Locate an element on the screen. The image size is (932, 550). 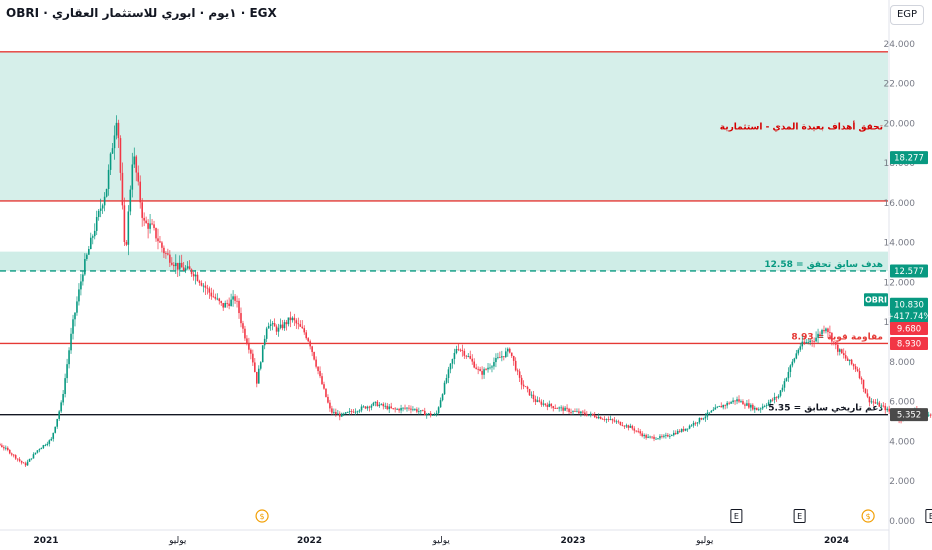
price-label: 12.577 is located at coordinates (909, 272).